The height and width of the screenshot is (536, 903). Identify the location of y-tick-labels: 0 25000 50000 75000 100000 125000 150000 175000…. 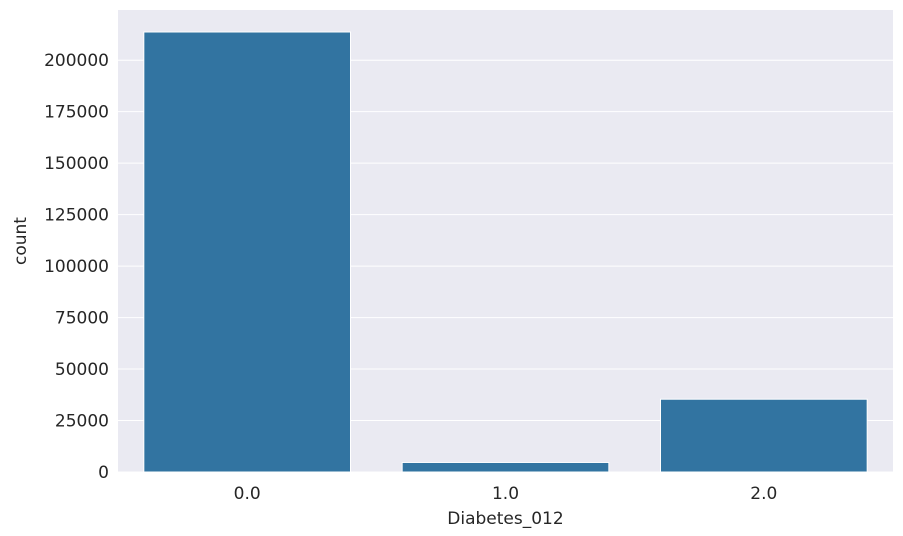
(76, 267).